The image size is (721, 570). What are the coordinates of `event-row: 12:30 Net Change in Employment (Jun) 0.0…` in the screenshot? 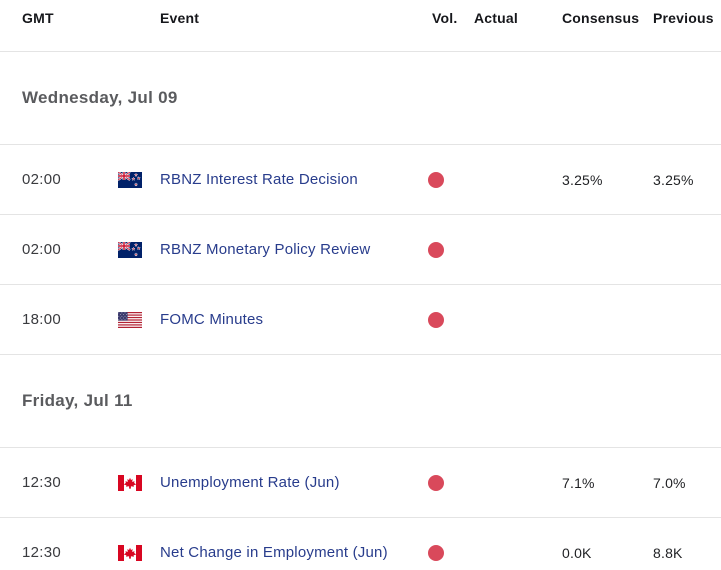 It's located at (360, 543).